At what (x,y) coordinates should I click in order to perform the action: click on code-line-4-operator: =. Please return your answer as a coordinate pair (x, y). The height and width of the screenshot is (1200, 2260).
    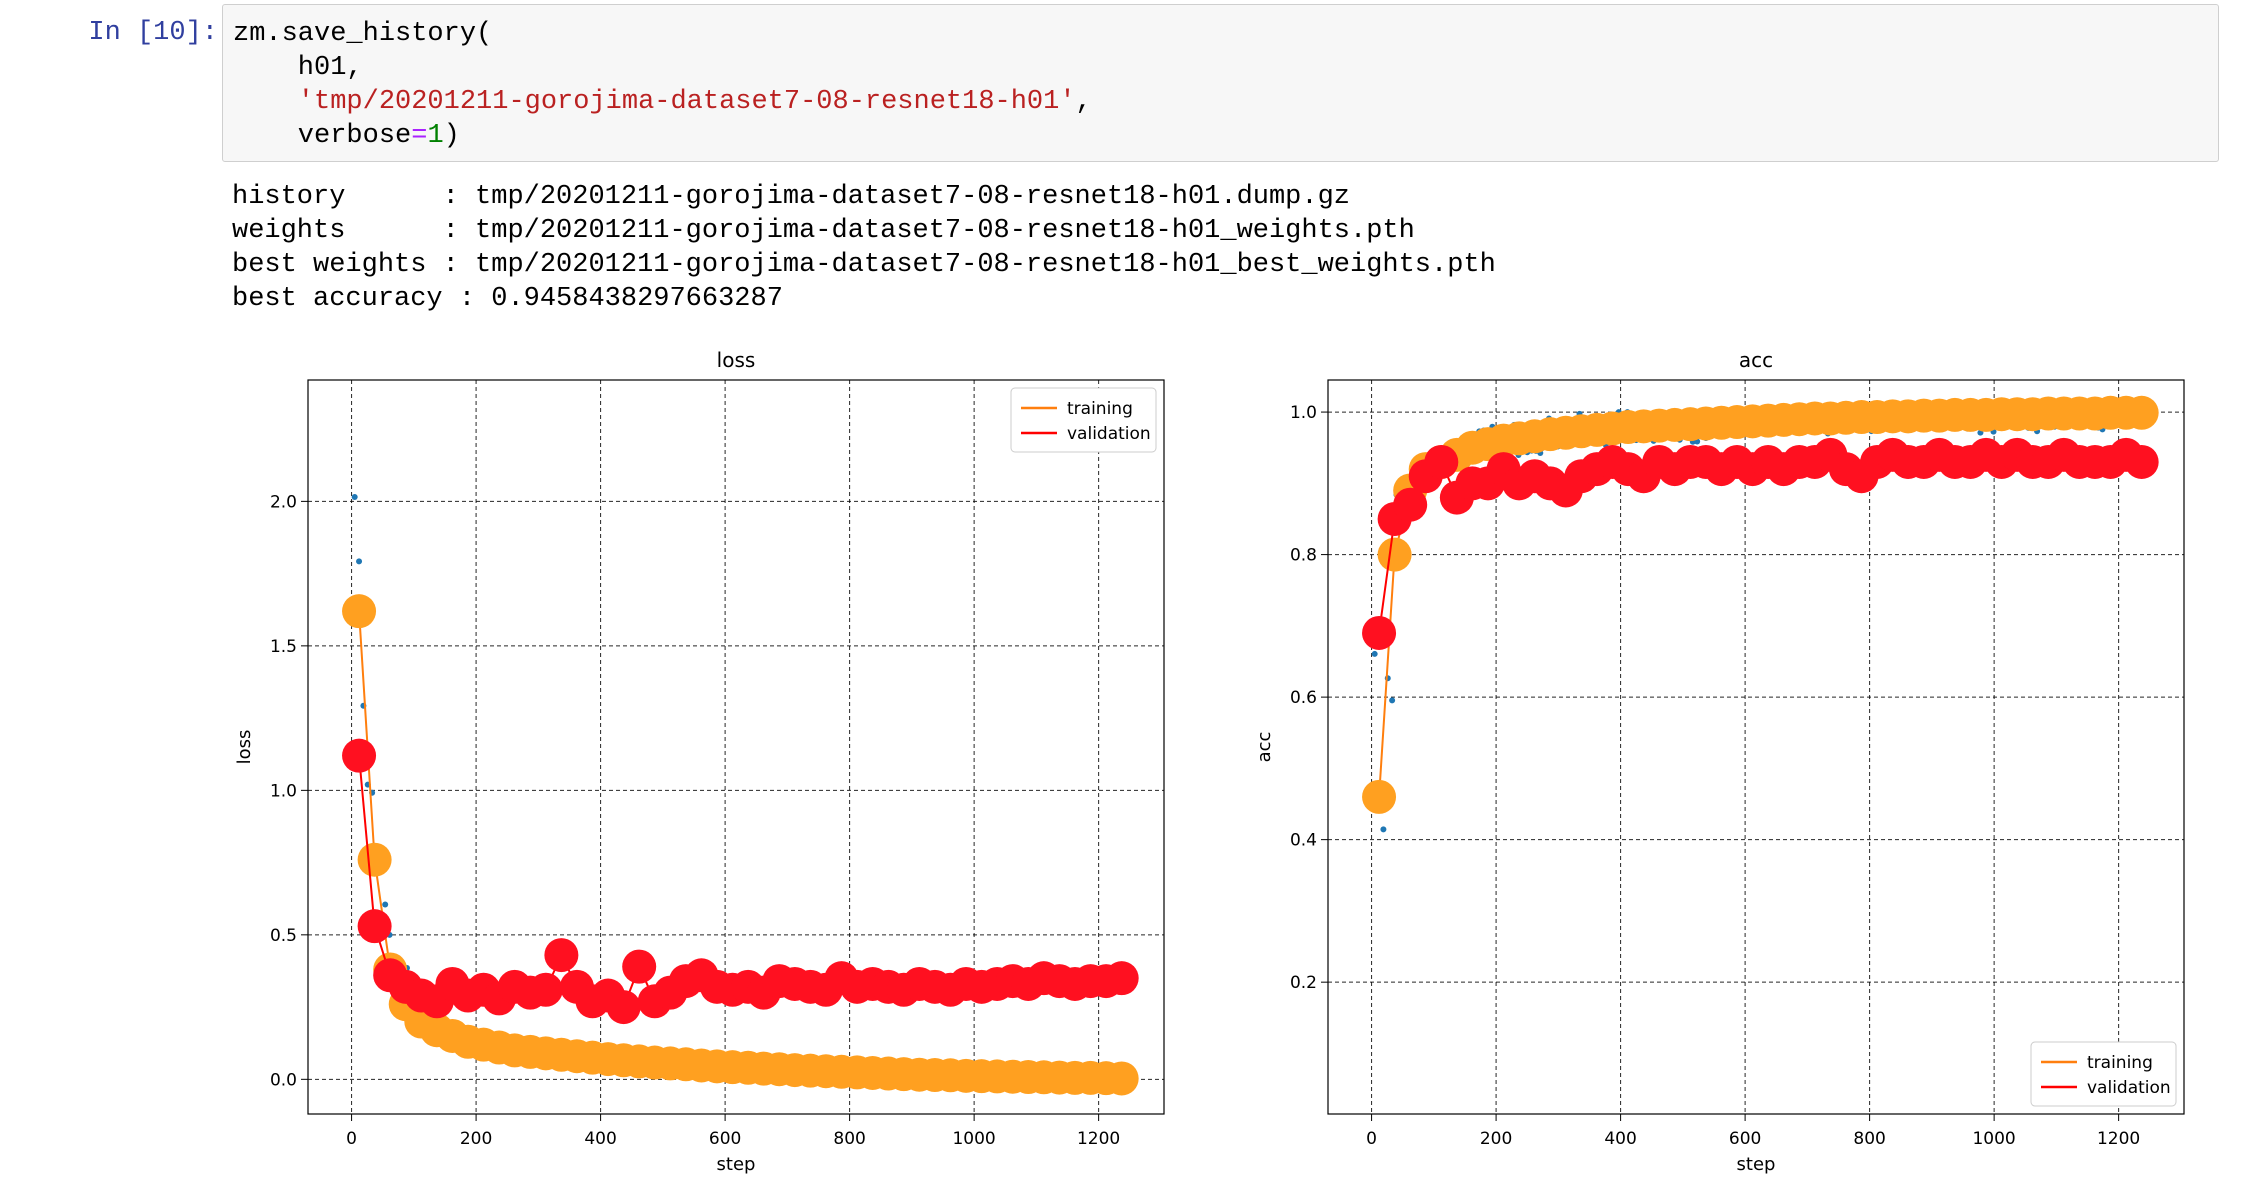
    Looking at the image, I should click on (419, 136).